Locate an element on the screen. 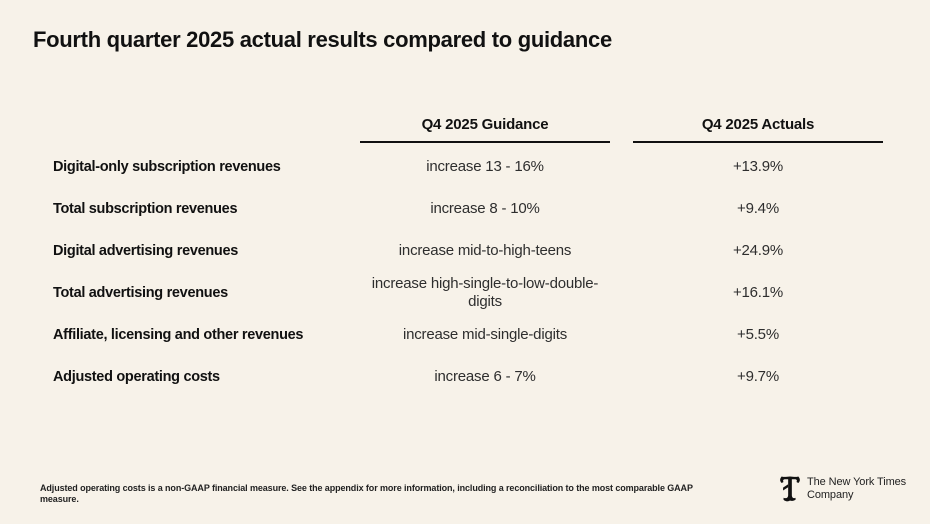  nyt-logo: The New York Times Company is located at coordinates (842, 488).